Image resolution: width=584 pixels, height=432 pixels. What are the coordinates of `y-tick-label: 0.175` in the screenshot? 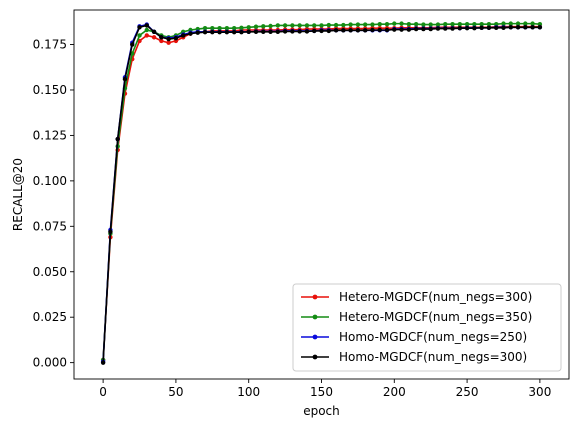 It's located at (50, 45).